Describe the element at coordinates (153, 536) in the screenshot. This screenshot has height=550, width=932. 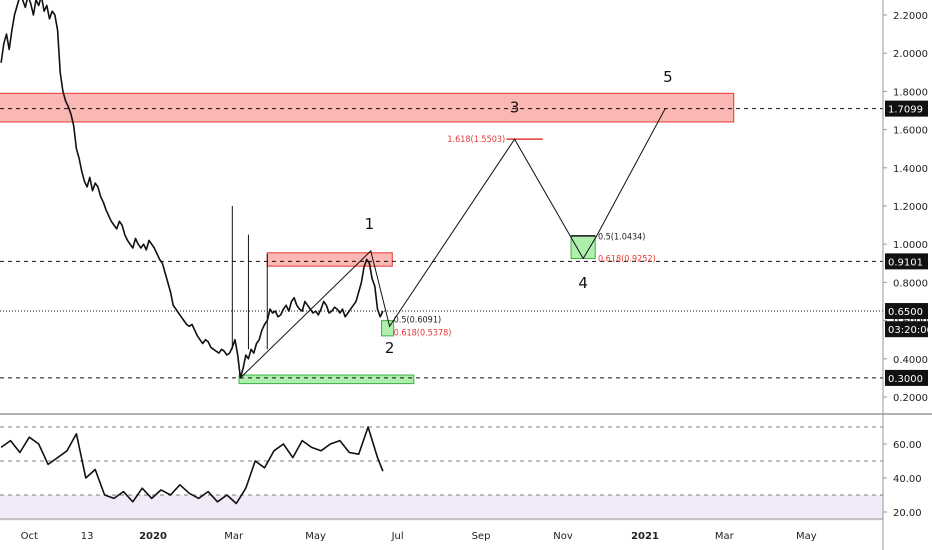
I see `time-tick-label: 2020` at that location.